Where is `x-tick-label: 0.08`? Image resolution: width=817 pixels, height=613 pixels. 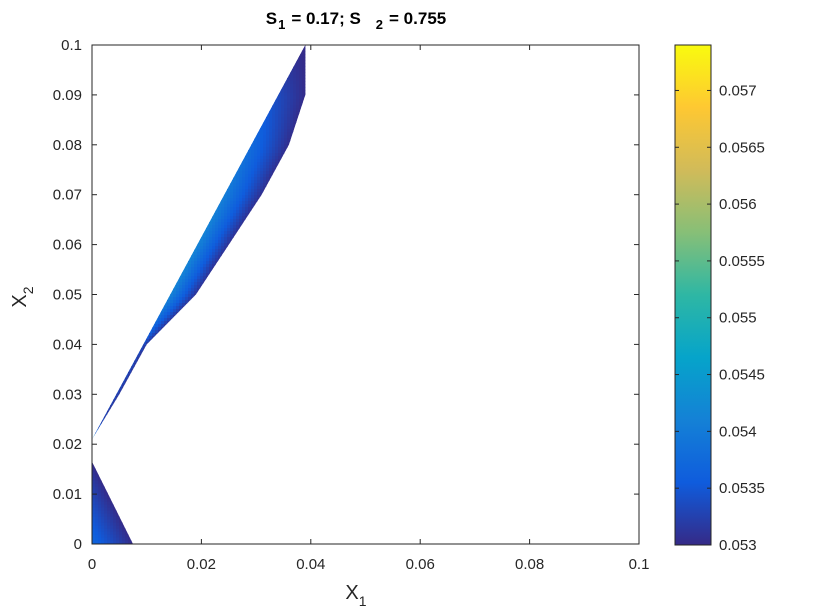 x-tick-label: 0.08 is located at coordinates (529, 564).